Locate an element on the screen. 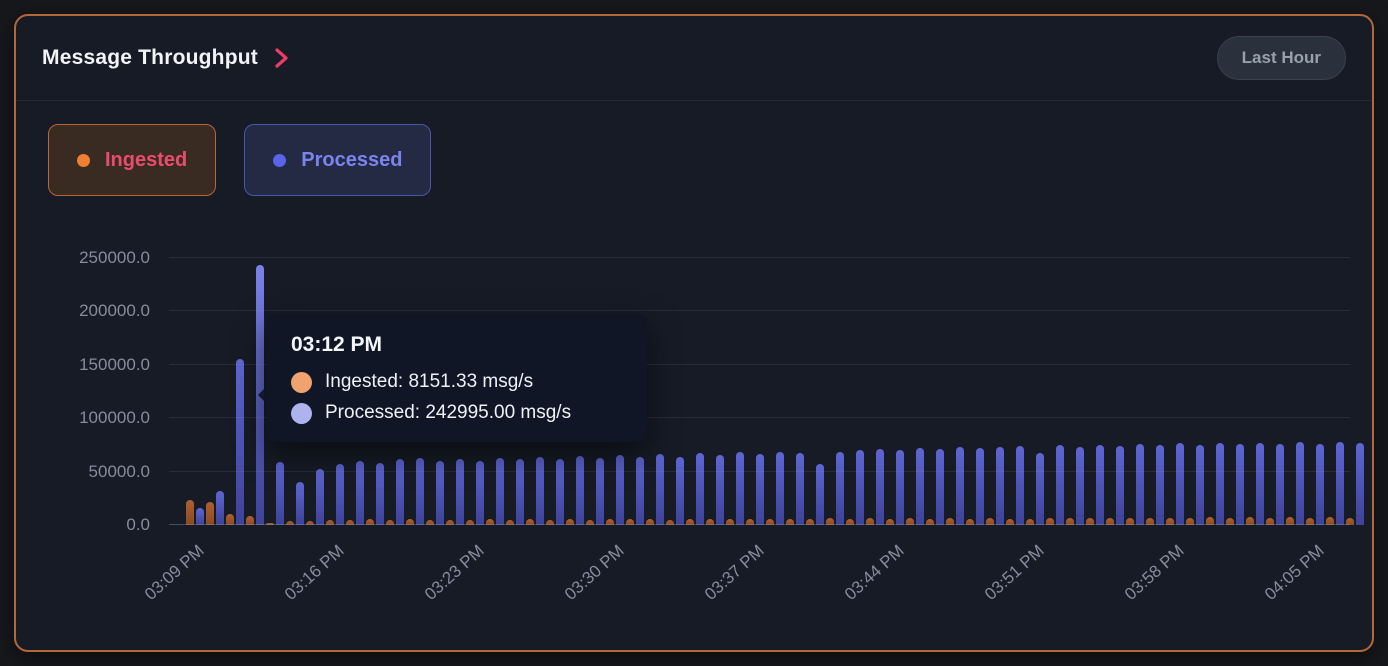 The height and width of the screenshot is (666, 1388). throughput-title-link: Message Throughput is located at coordinates (165, 58).